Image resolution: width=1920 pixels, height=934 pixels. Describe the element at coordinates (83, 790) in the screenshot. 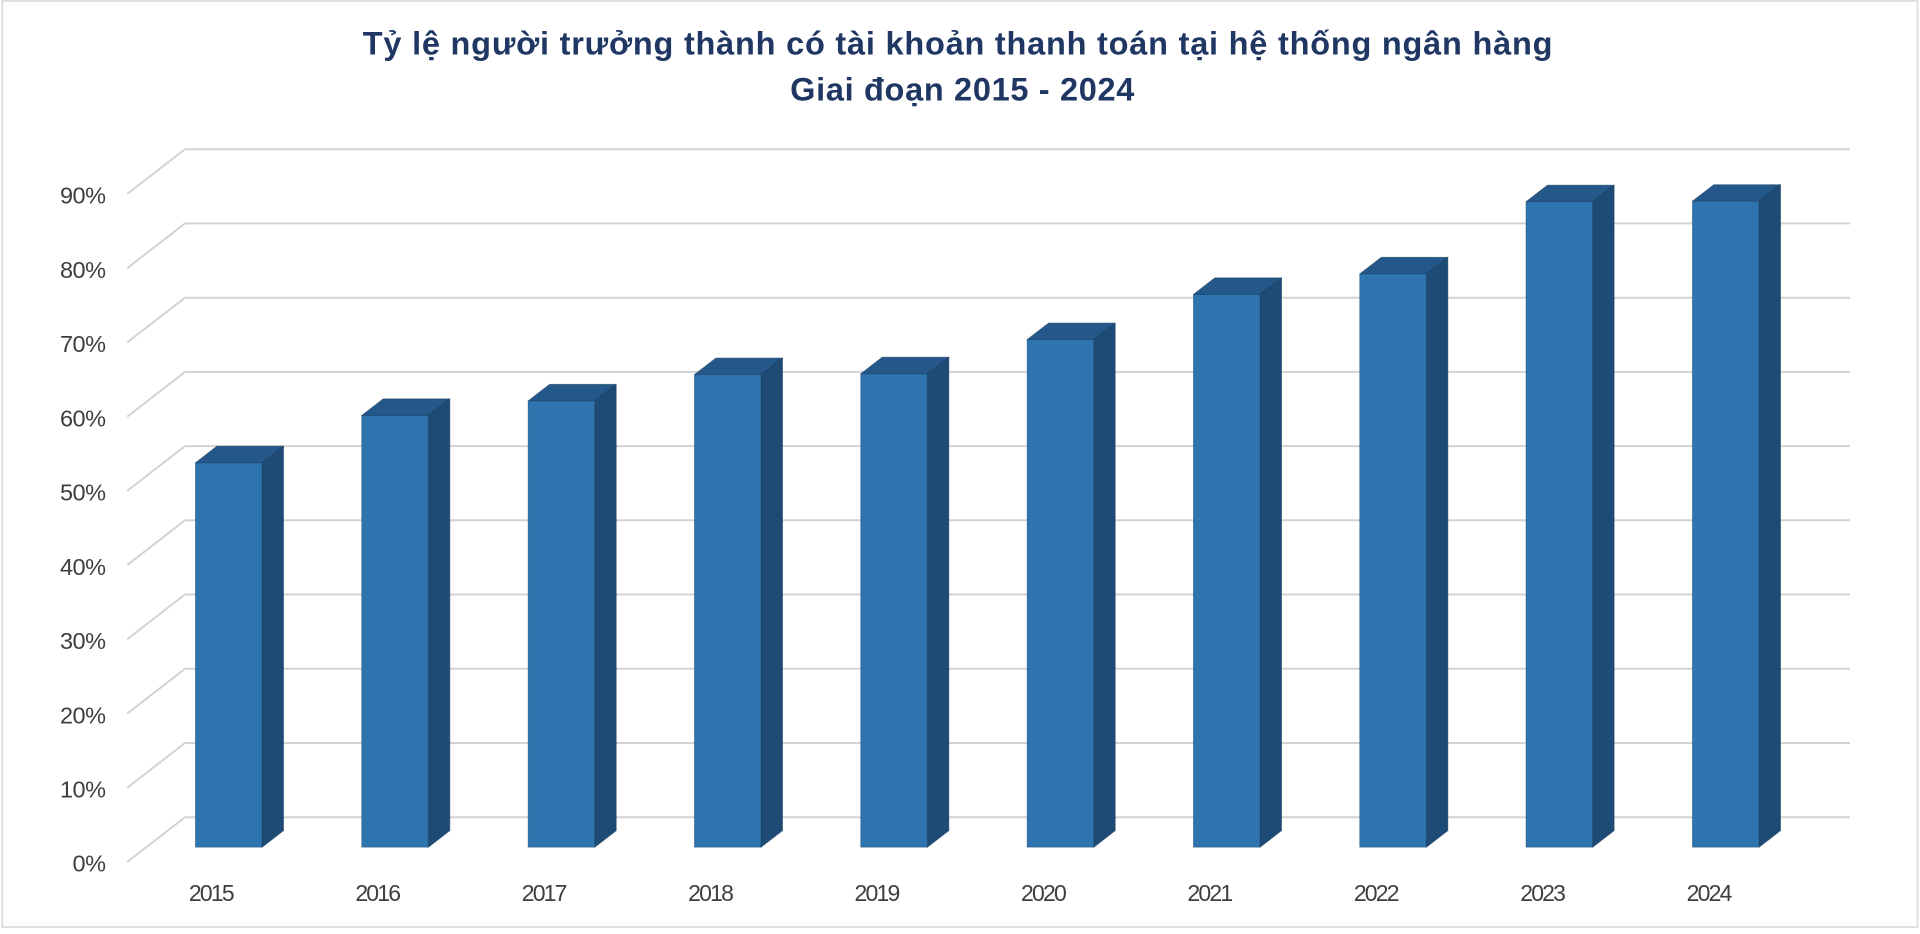

I see `svg-text: 10%` at that location.